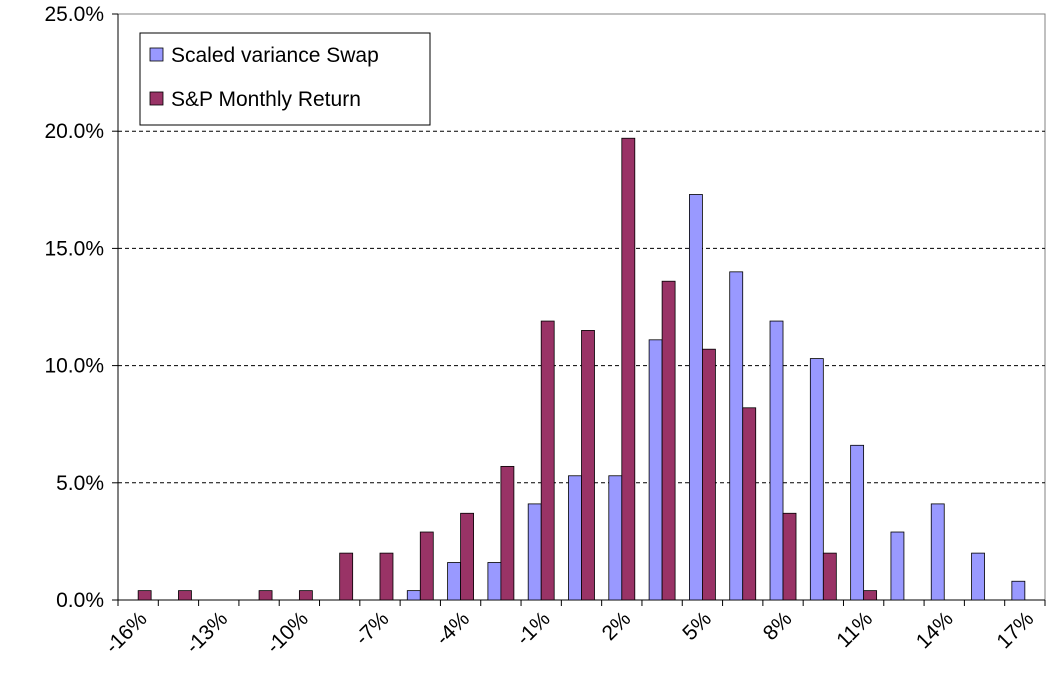  I want to click on legend-box, so click(285, 79).